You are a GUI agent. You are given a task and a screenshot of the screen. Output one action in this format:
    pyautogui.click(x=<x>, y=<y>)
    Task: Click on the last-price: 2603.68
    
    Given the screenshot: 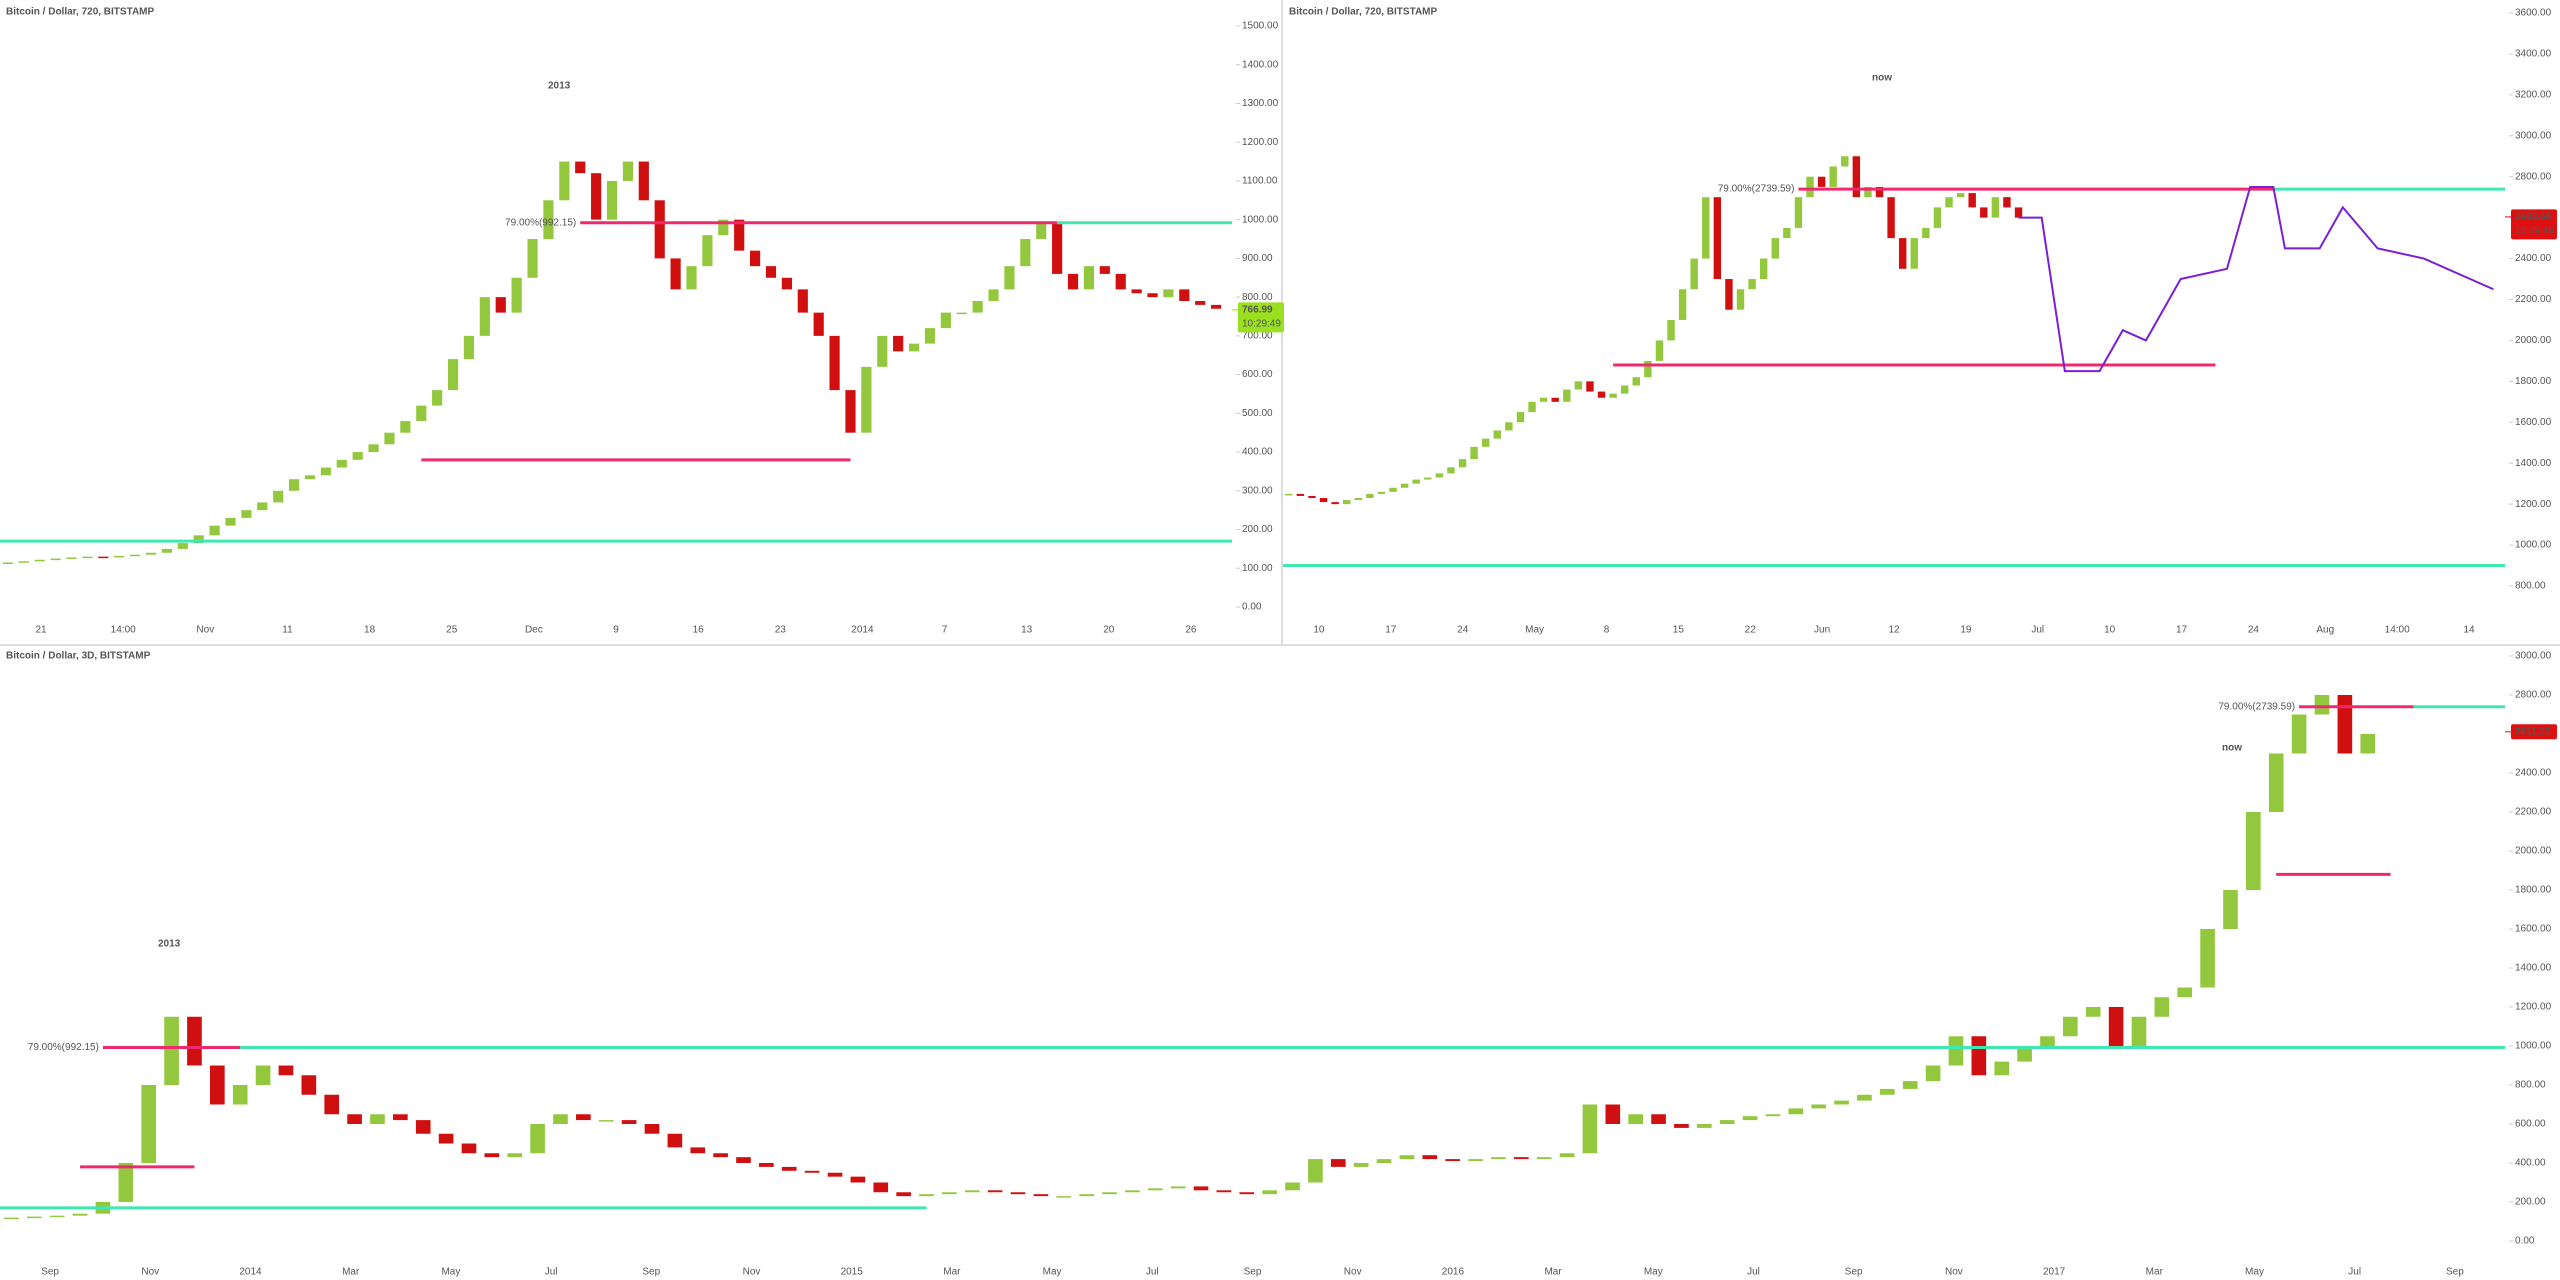 What is the action you would take?
    pyautogui.click(x=2533, y=217)
    